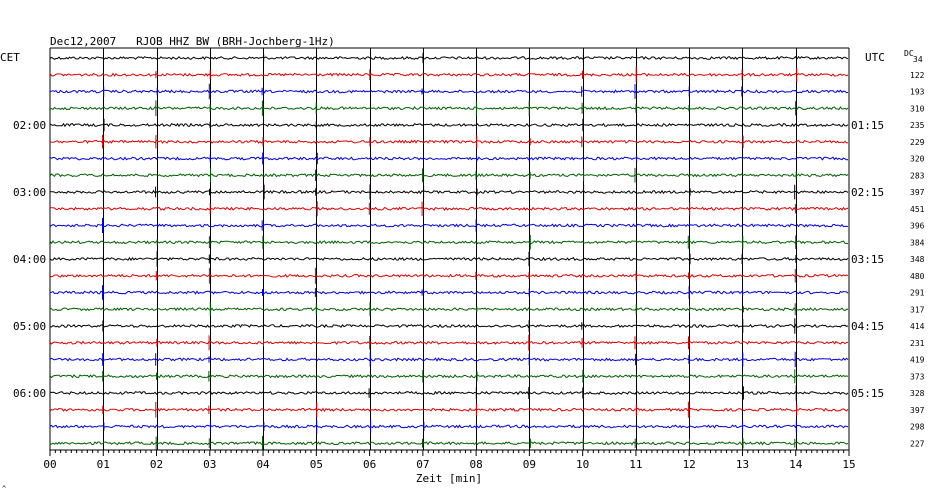 The width and height of the screenshot is (930, 494). Describe the element at coordinates (49, 464) in the screenshot. I see `x-tick-label: 00` at that location.